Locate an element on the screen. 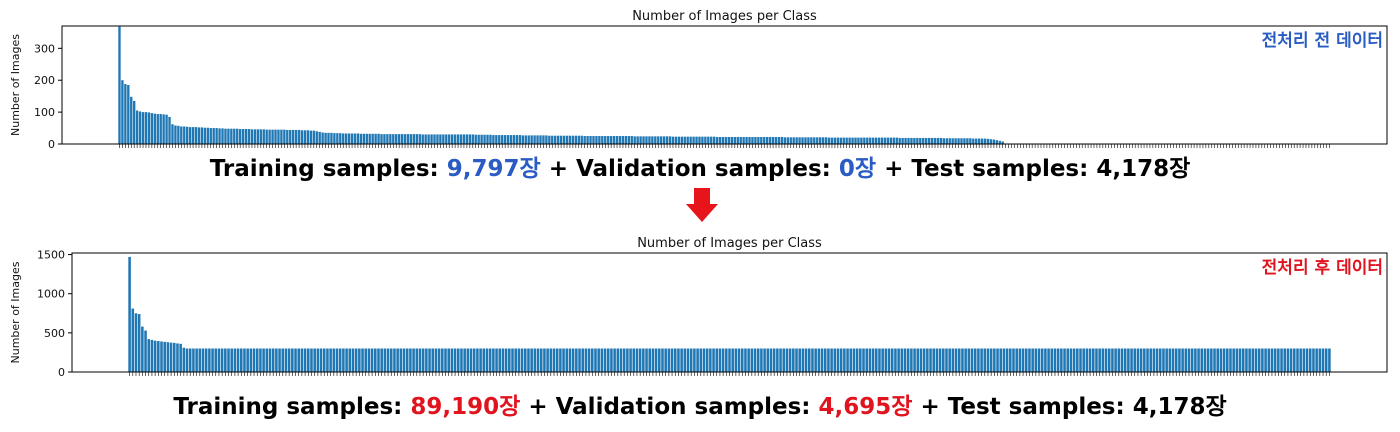 The image size is (1400, 432). annotation-label: 전처리 후 데이터 is located at coordinates (1322, 267).